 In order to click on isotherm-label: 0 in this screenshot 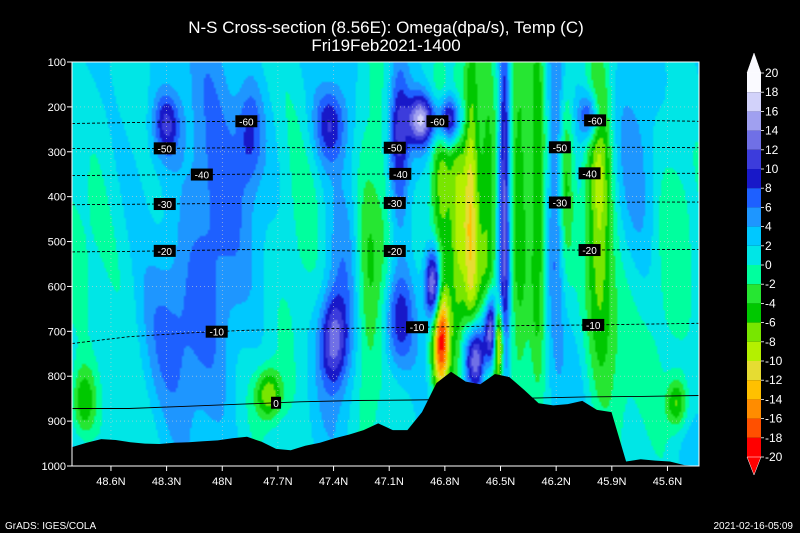, I will do `click(276, 403)`.